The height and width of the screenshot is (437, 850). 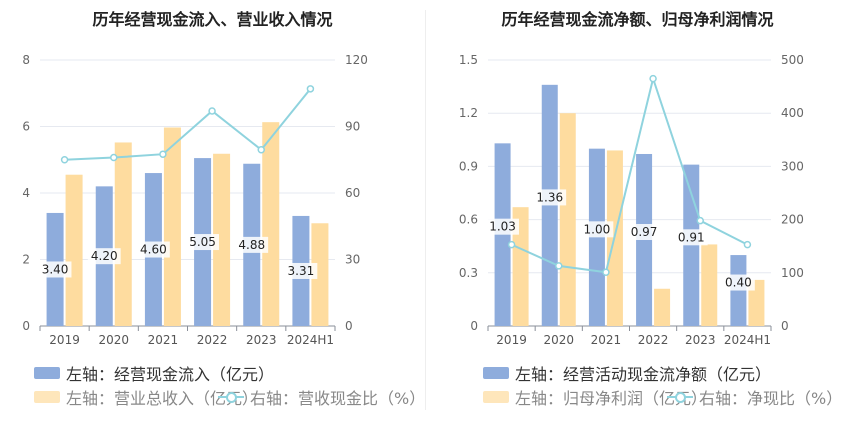 I want to click on data-label: 1.03, so click(x=502, y=227).